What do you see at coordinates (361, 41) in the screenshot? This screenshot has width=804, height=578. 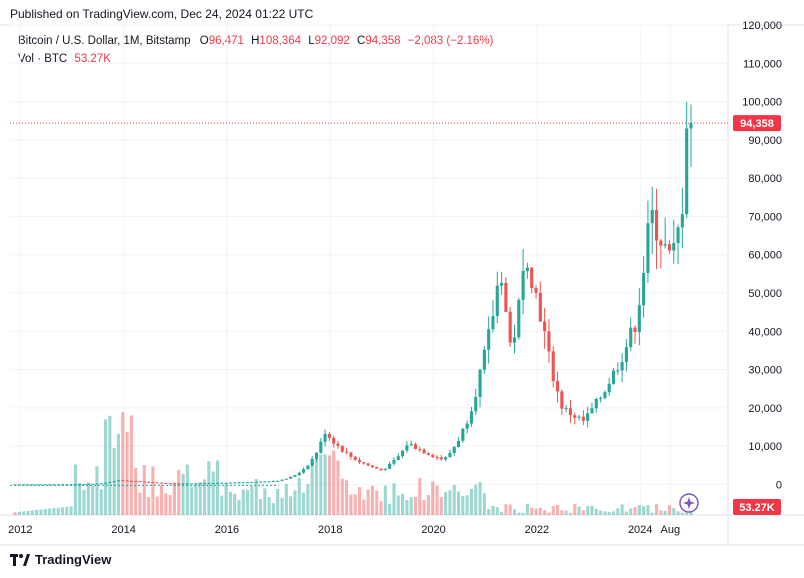 I see `close-label: C` at bounding box center [361, 41].